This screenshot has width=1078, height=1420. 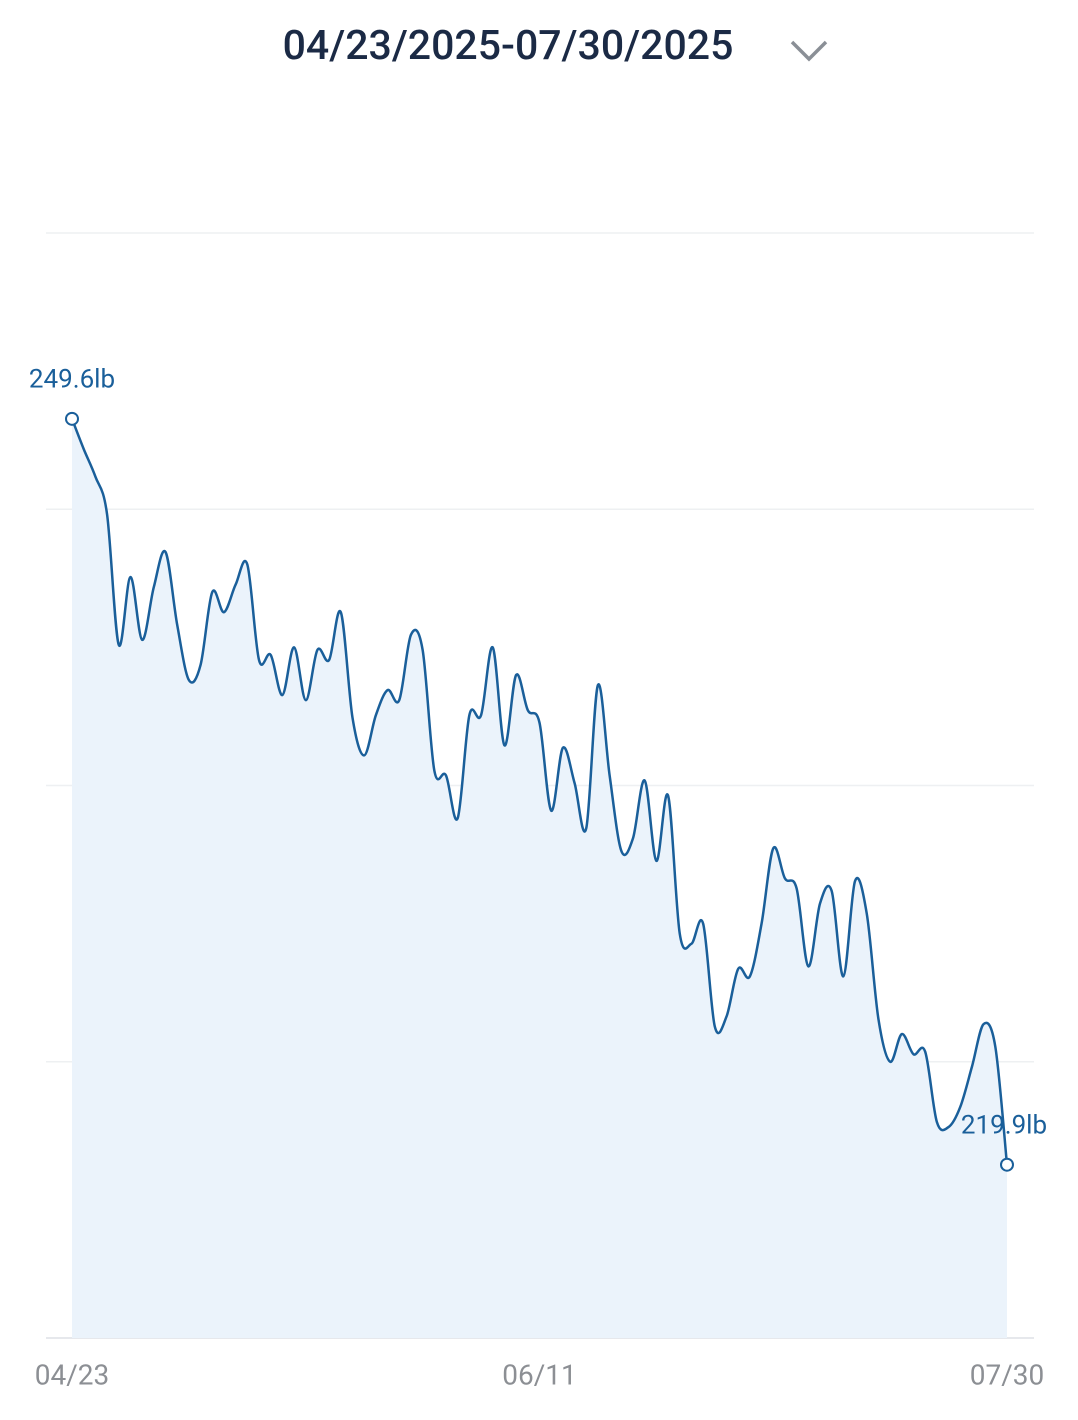 What do you see at coordinates (72, 380) in the screenshot?
I see `value-label: 249.6lb` at bounding box center [72, 380].